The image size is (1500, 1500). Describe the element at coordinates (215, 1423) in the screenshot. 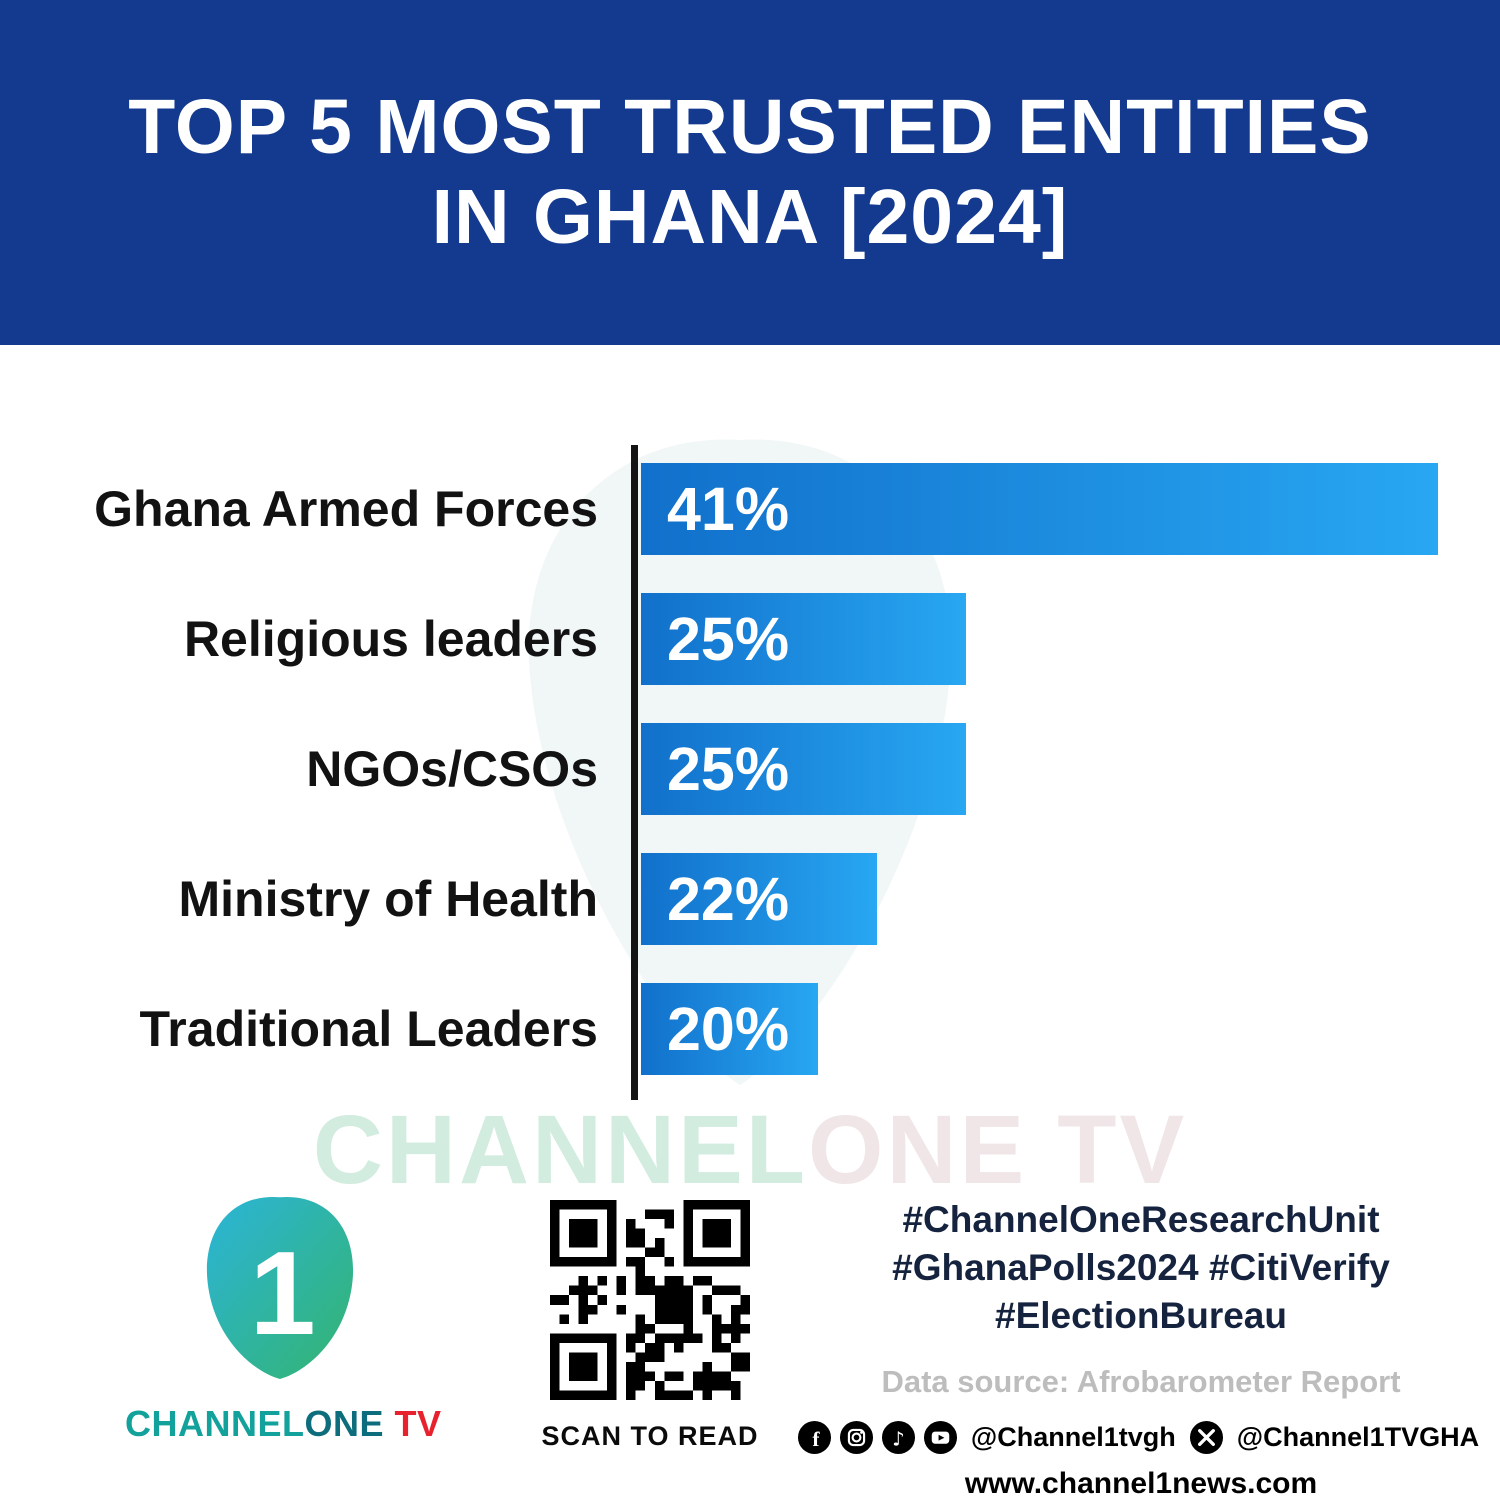

I see `logo-text-channel: CHANNEL` at that location.